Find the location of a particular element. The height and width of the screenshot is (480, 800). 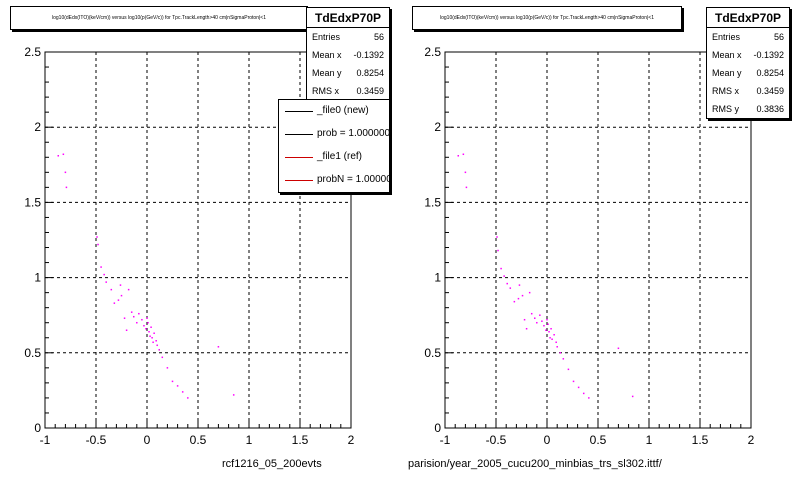

stats-row-rms-y: RMS y 0.3836 is located at coordinates (748, 109).